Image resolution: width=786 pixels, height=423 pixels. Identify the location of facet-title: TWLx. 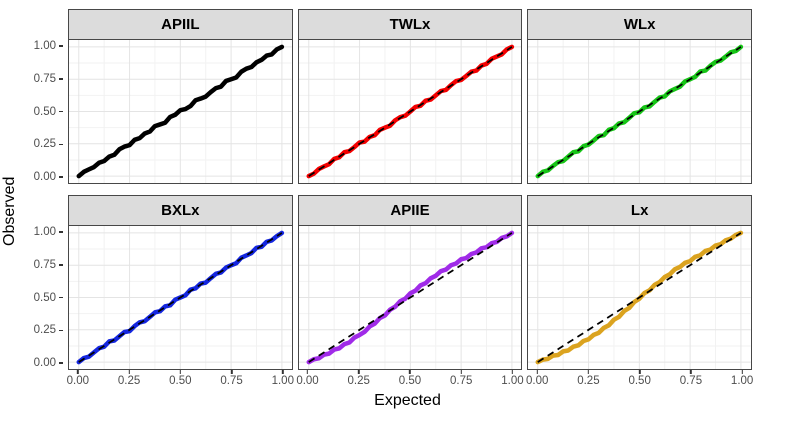
(410, 24).